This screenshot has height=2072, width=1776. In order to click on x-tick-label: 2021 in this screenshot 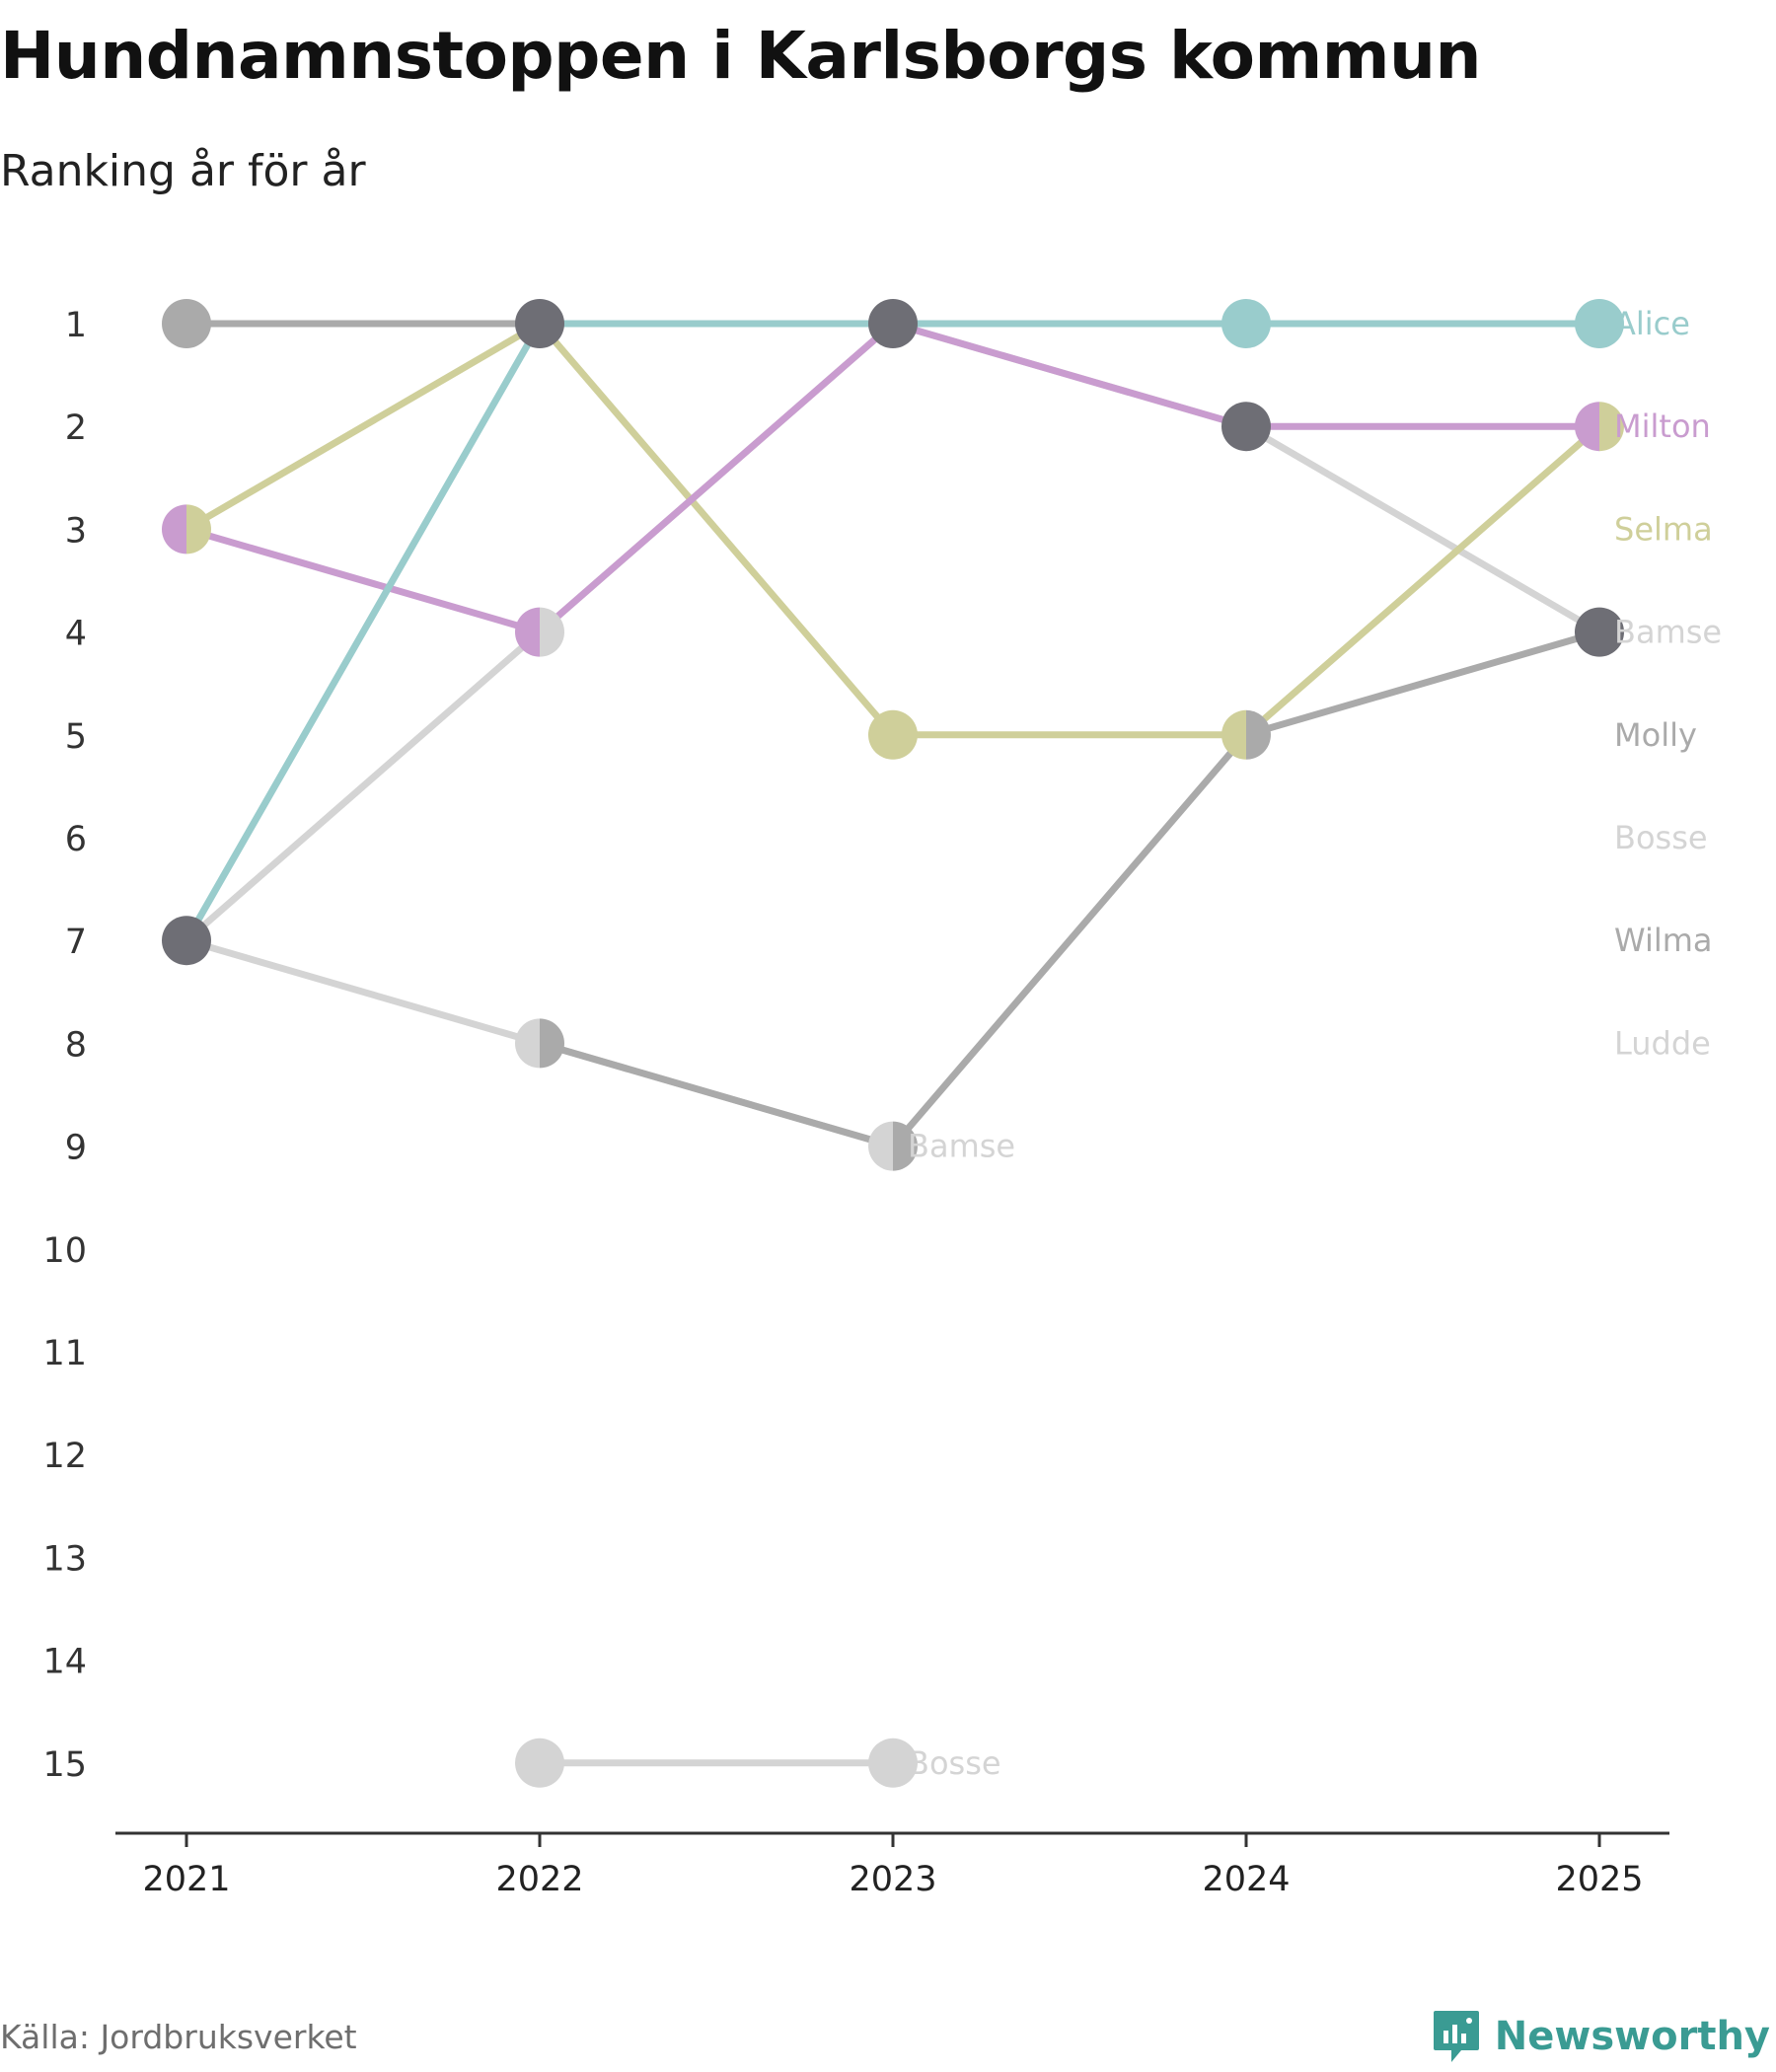, I will do `click(186, 1880)`.